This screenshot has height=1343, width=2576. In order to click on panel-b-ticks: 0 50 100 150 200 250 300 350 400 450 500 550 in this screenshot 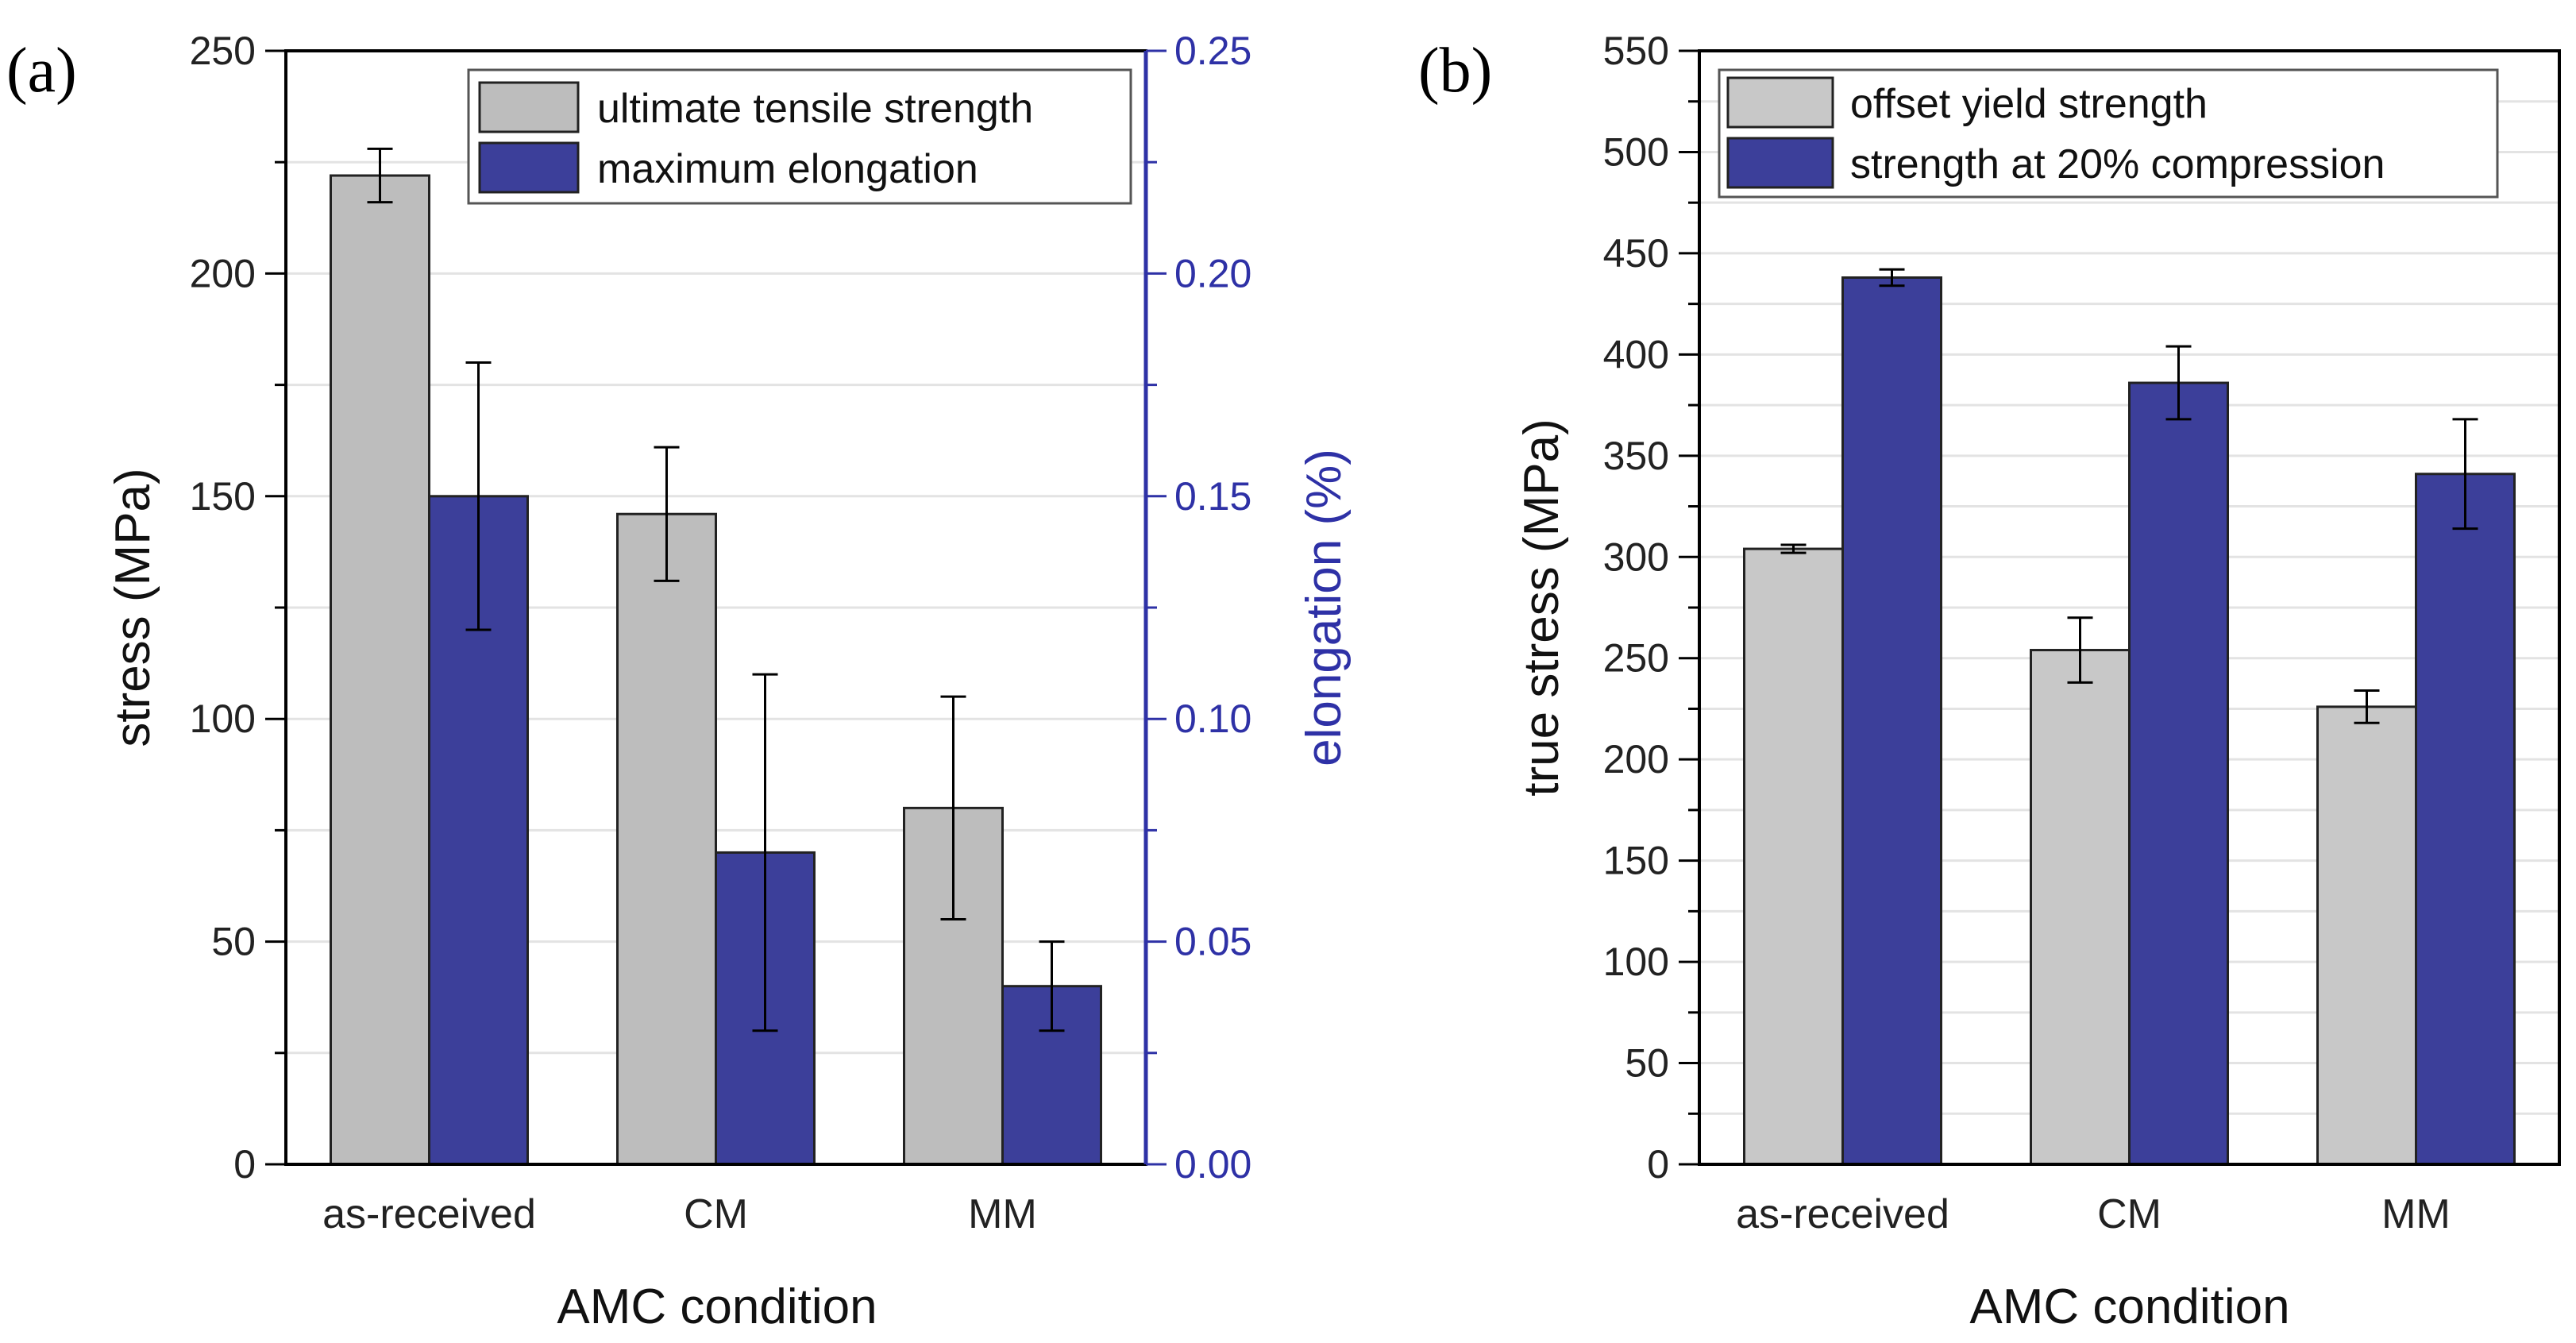, I will do `click(1651, 608)`.